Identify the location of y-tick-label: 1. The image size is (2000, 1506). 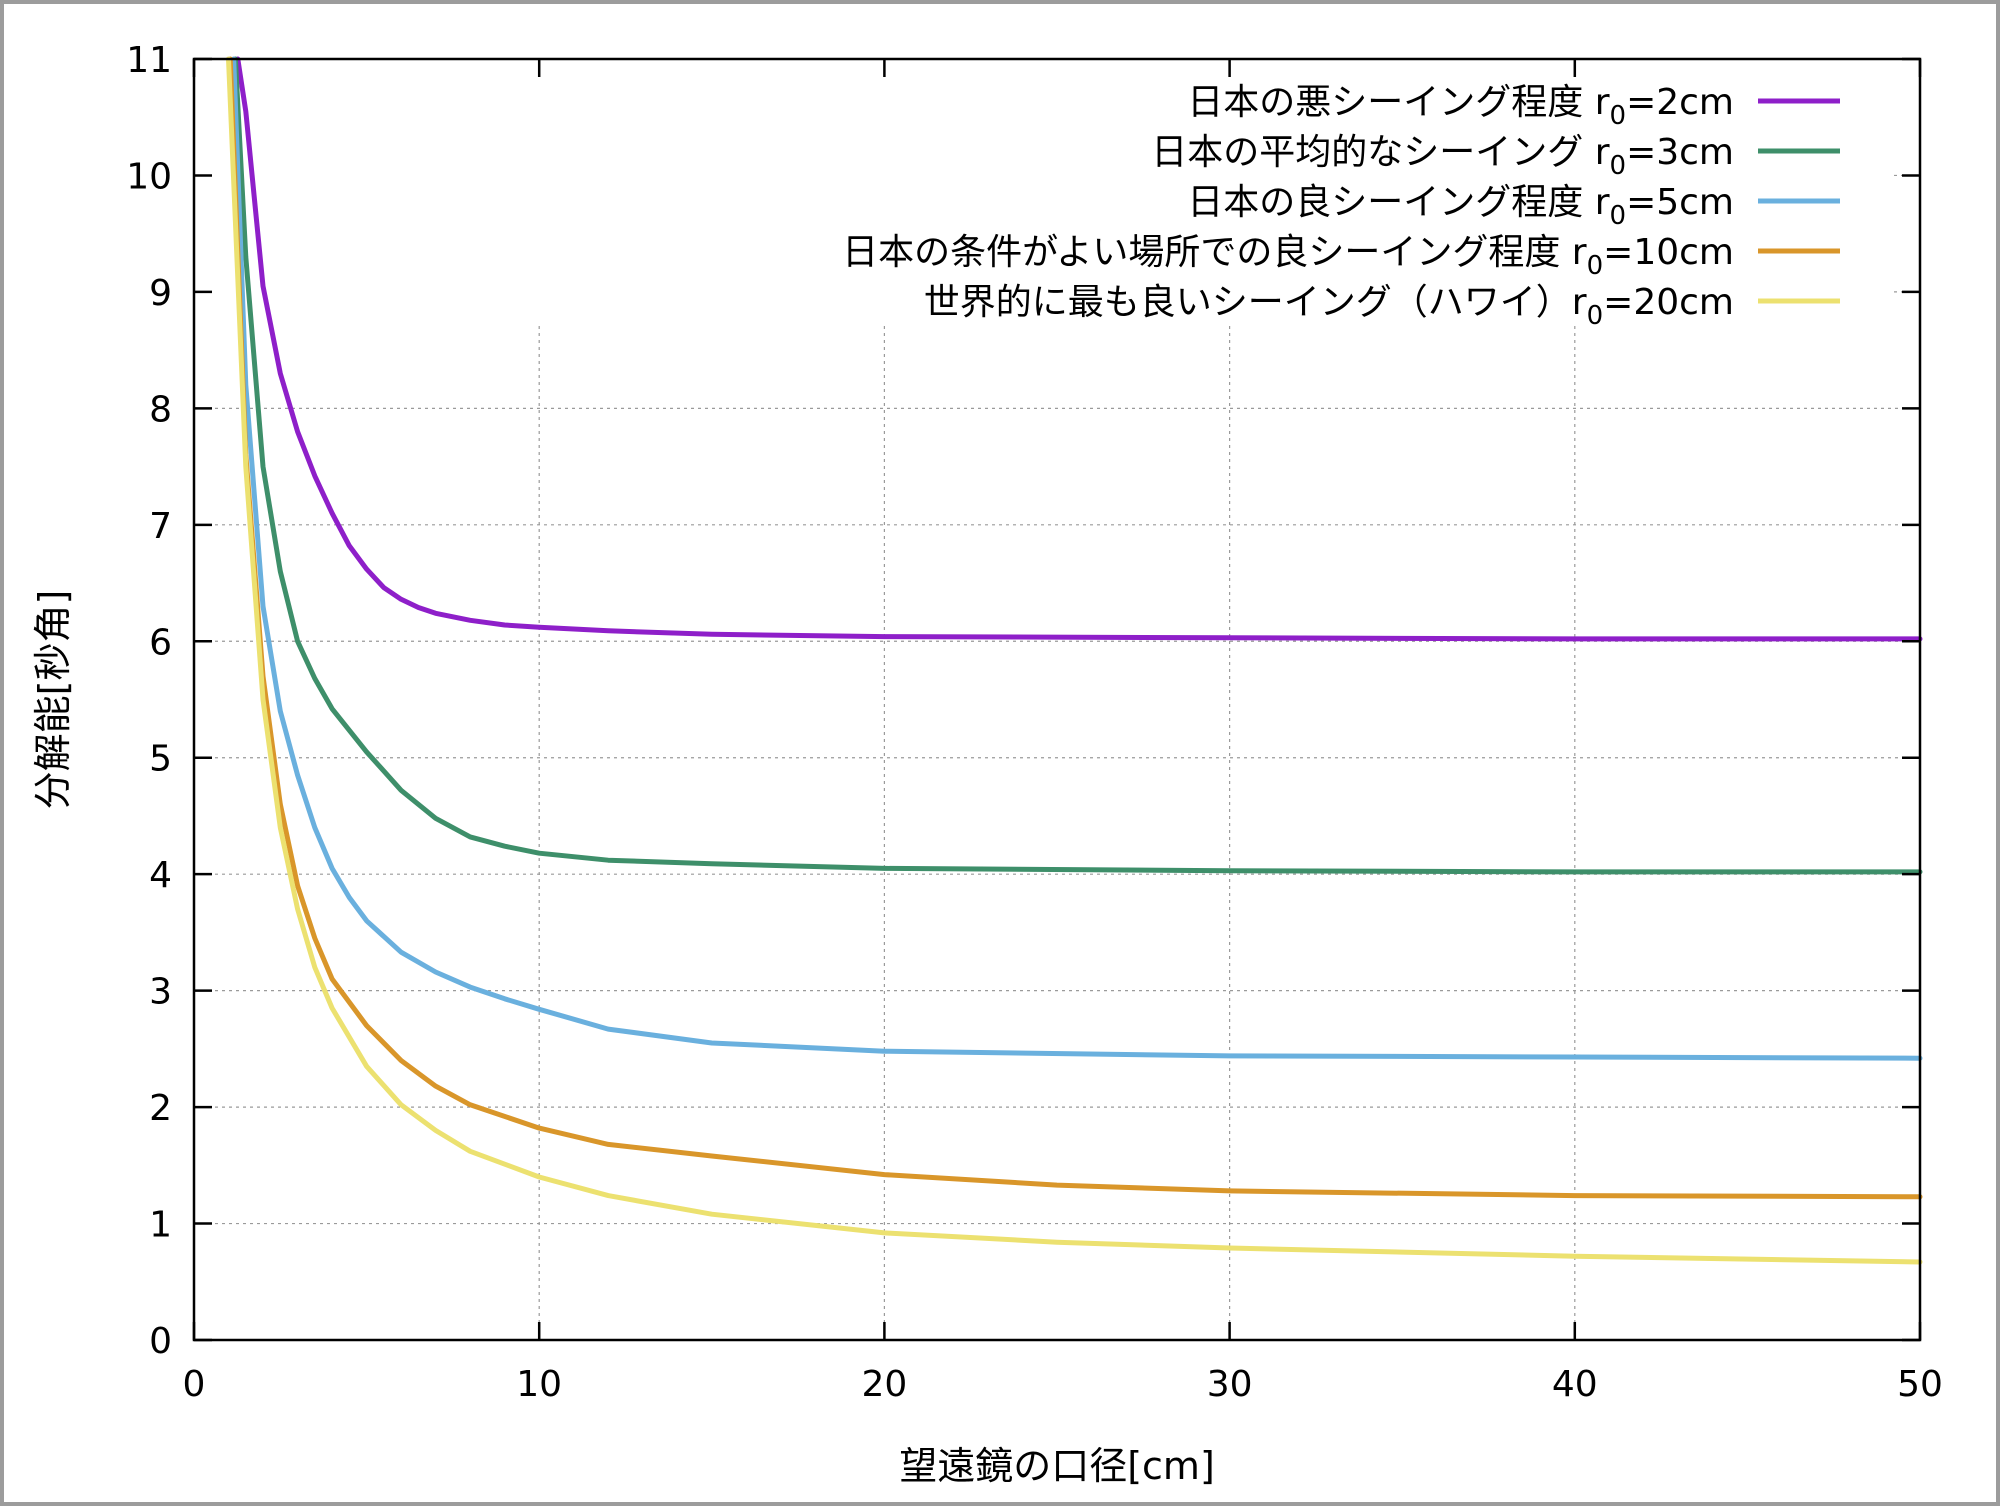
(160, 1225).